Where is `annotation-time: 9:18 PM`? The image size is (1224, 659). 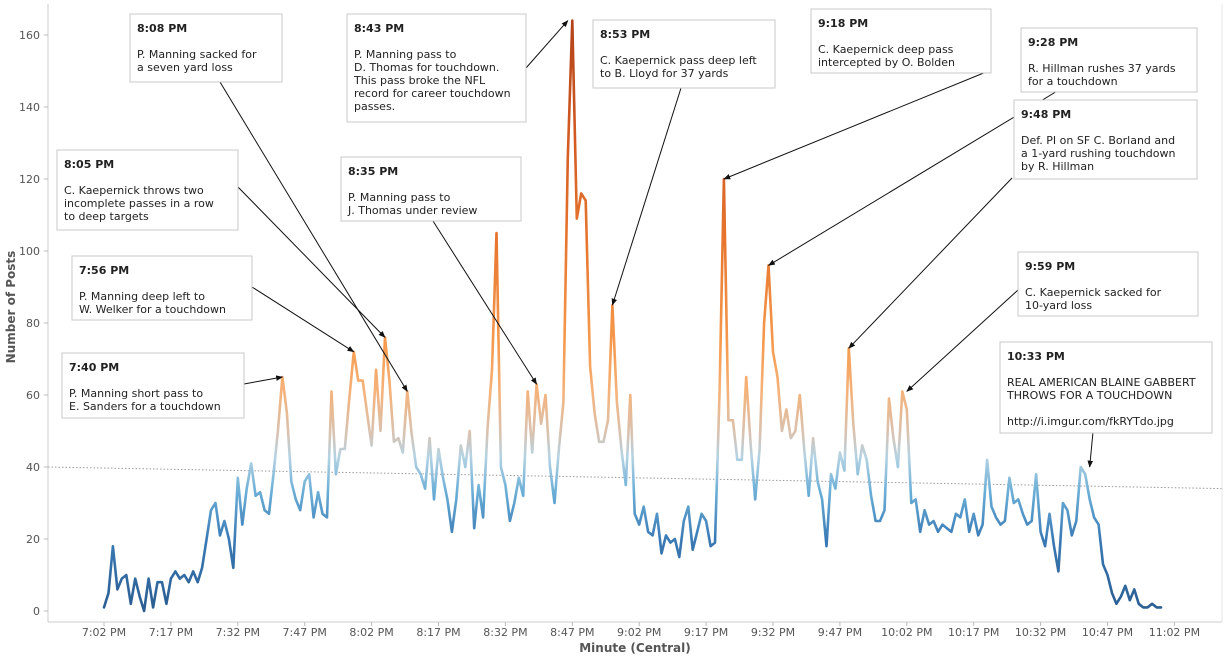 annotation-time: 9:18 PM is located at coordinates (843, 23).